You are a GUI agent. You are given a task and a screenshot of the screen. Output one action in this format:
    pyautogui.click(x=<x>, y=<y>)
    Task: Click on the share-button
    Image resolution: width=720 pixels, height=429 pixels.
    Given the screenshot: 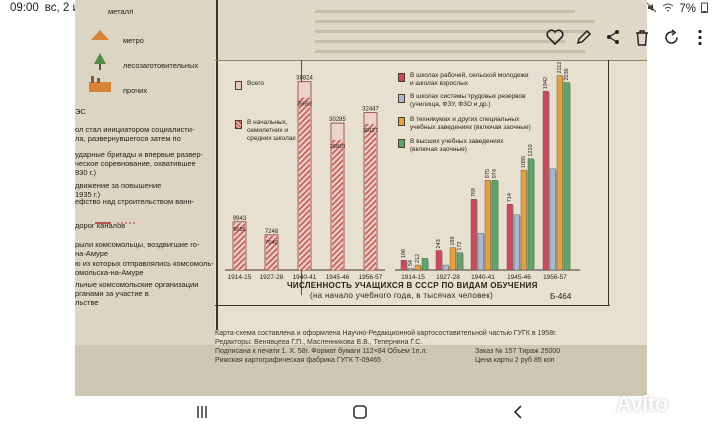 What is the action you would take?
    pyautogui.click(x=613, y=37)
    